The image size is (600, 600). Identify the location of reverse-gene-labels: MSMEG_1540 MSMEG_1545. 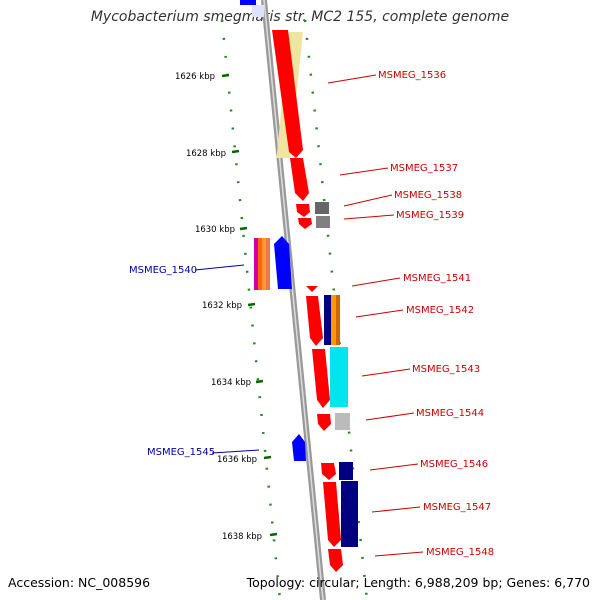
(194, 361).